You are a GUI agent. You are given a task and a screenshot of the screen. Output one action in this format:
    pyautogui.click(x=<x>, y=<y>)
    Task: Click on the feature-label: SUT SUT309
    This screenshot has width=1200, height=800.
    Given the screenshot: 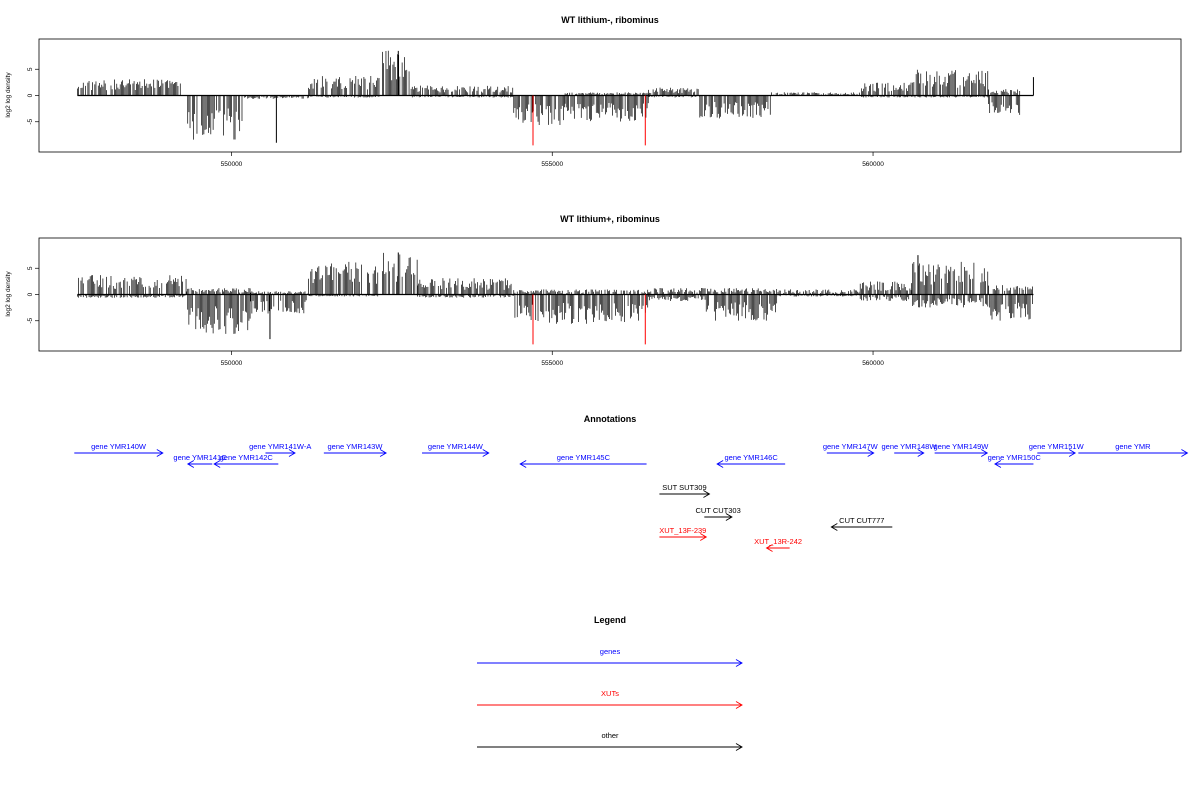 What is the action you would take?
    pyautogui.click(x=684, y=487)
    